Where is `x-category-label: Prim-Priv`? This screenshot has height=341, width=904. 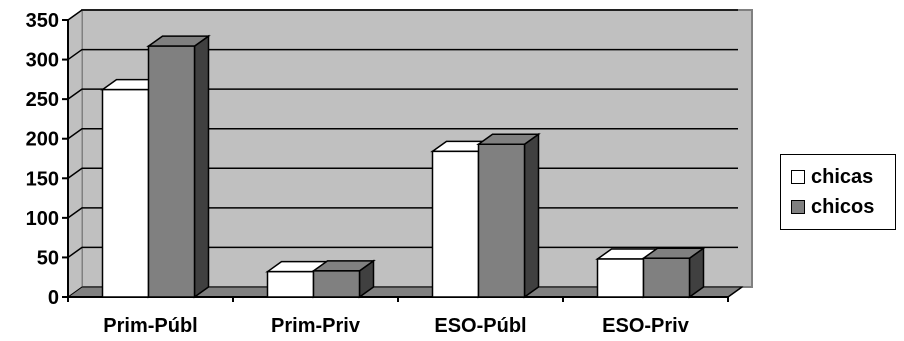 x-category-label: Prim-Priv is located at coordinates (316, 326).